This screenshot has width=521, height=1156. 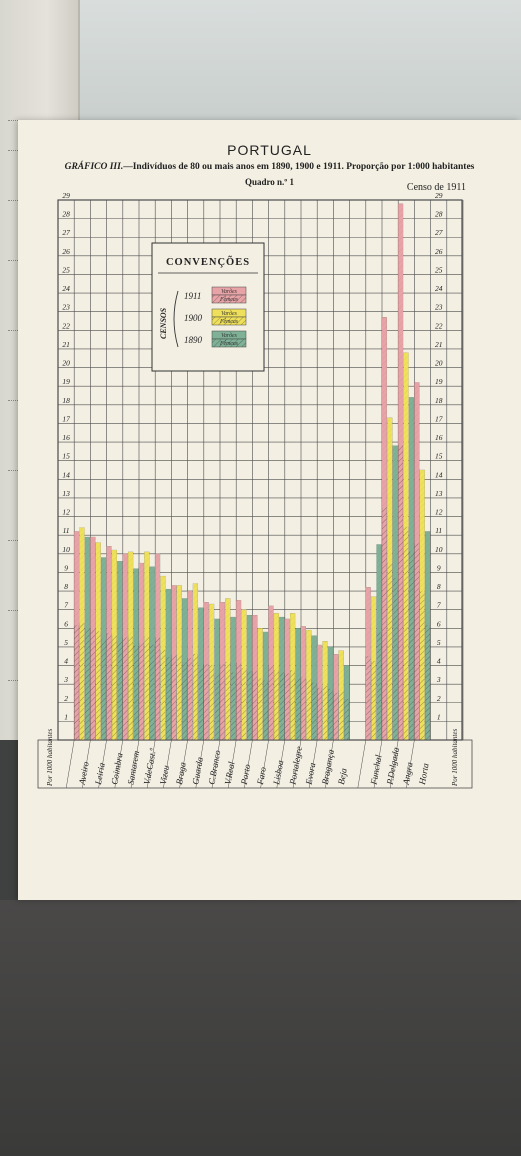 I want to click on y-tick-label-left: 8, so click(x=66, y=586).